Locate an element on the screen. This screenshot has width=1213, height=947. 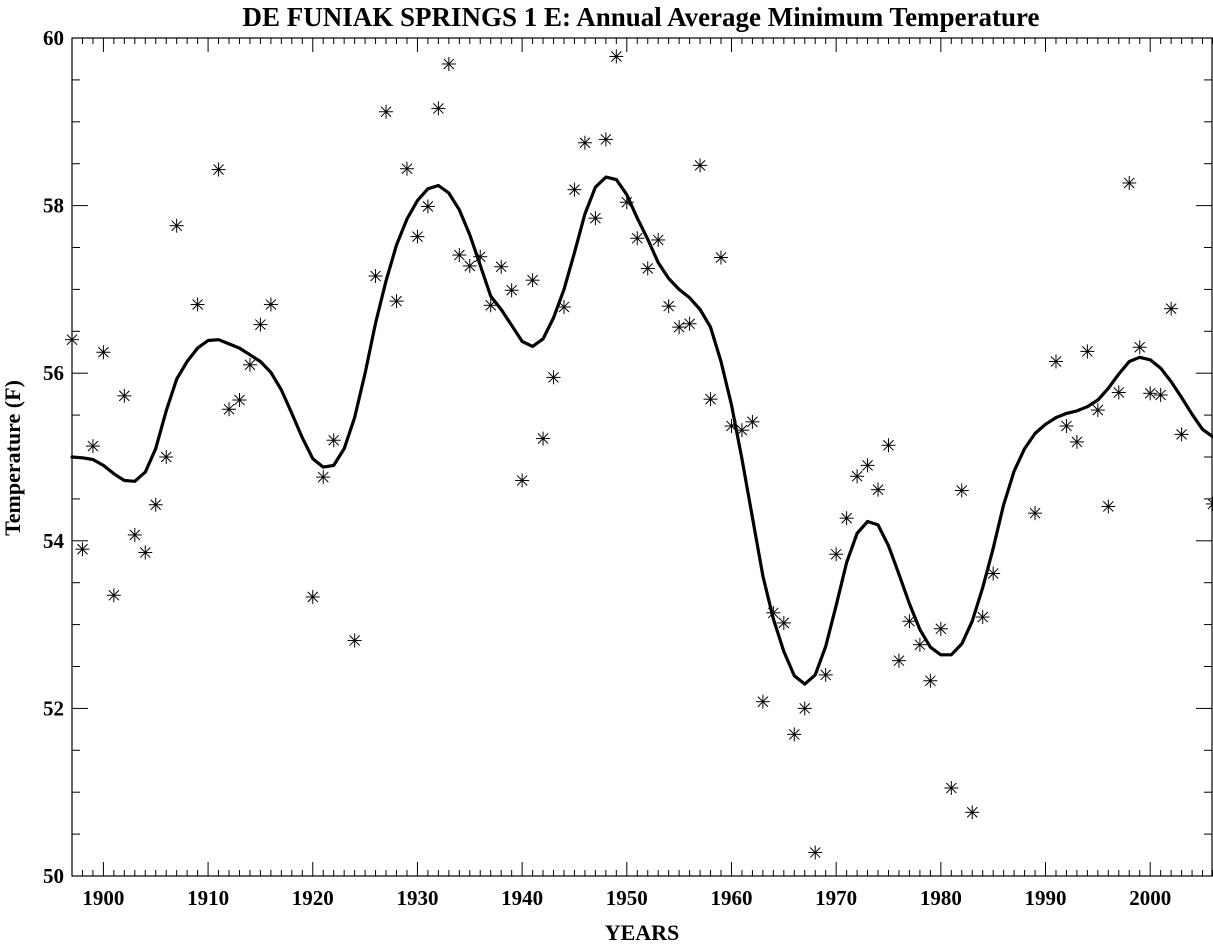
y-tick-label: 50 is located at coordinates (53, 876).